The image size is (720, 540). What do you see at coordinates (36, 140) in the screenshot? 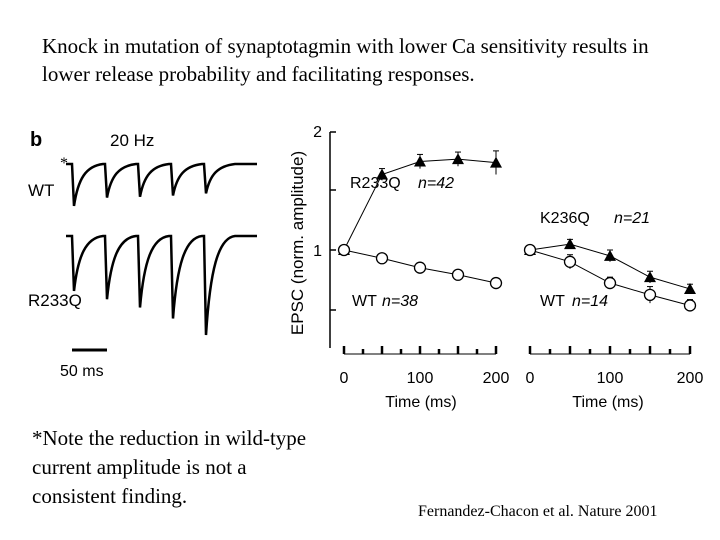
I see `panel-label: b` at bounding box center [36, 140].